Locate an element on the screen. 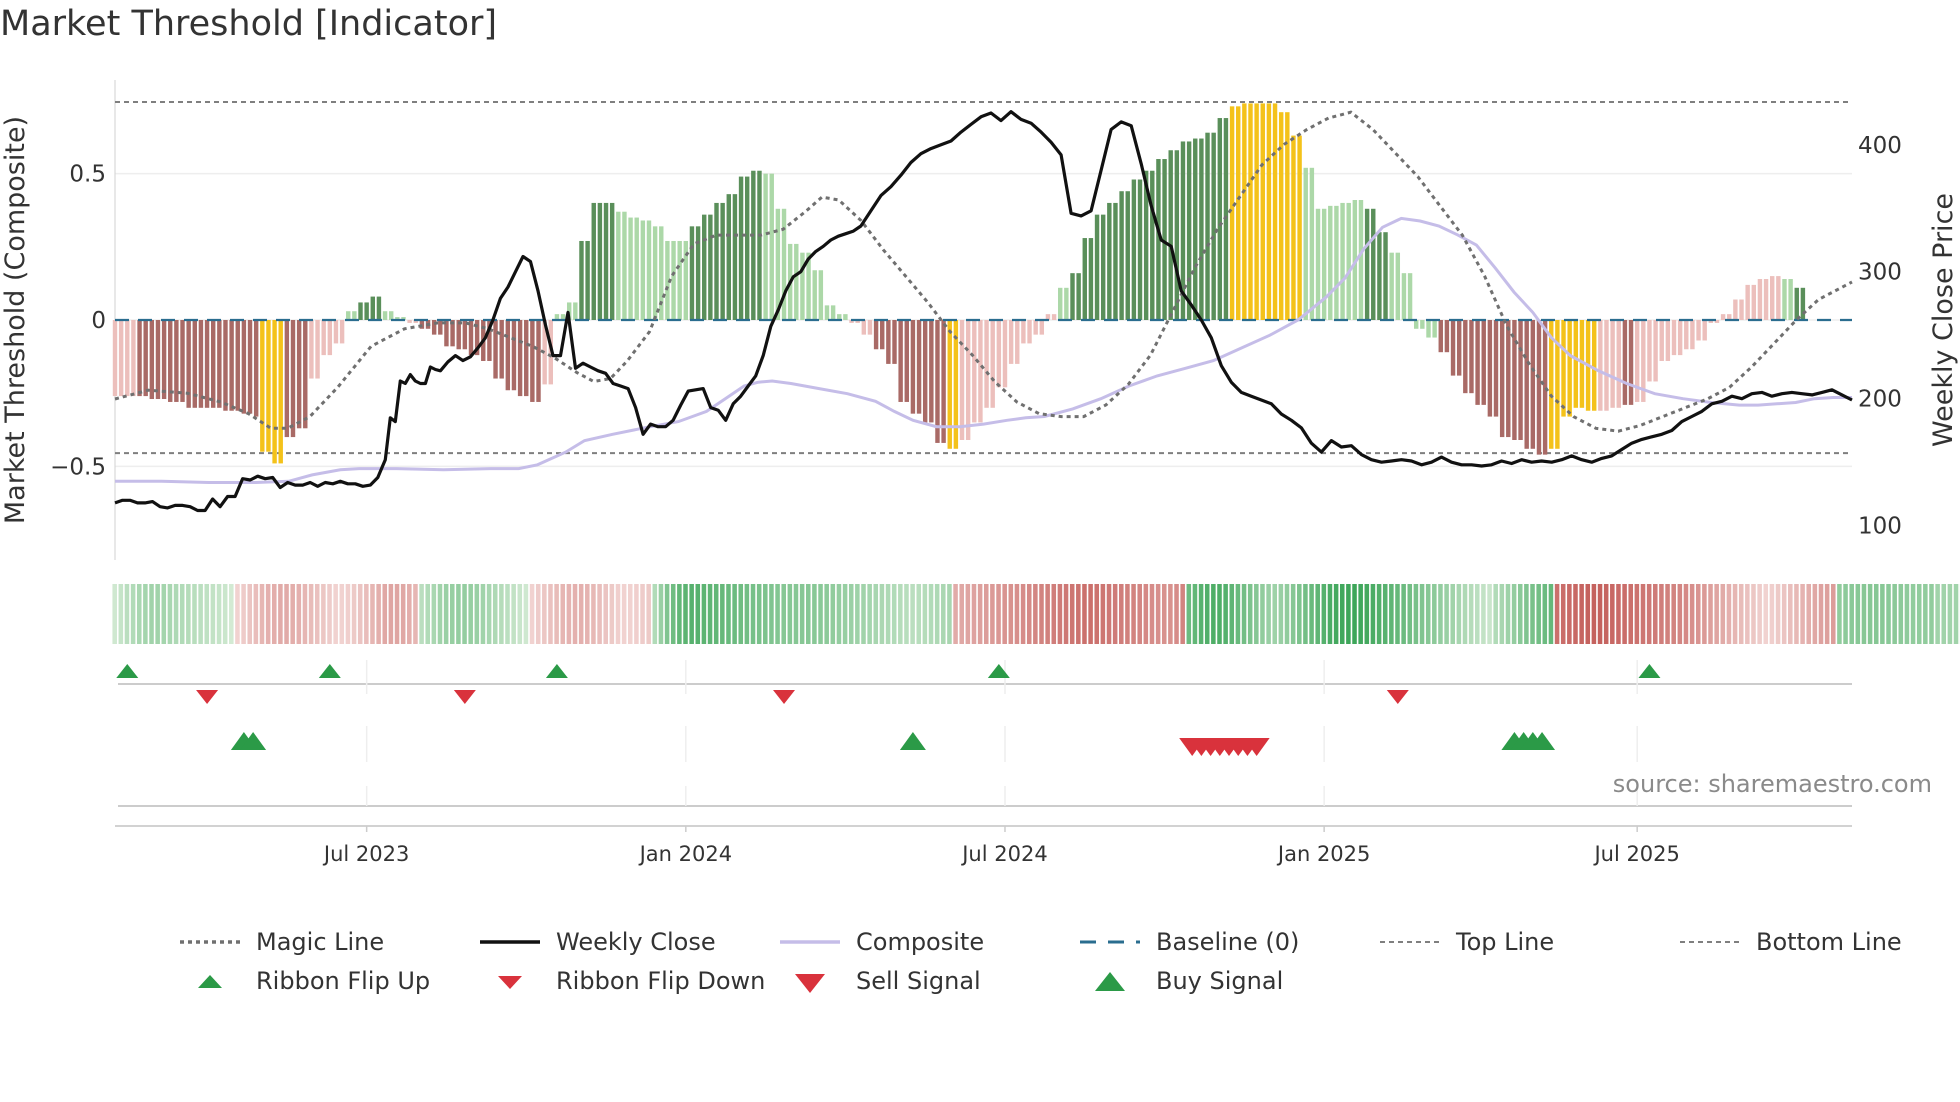 The height and width of the screenshot is (1102, 1960). y-axis-right-title: Weekly Close Price is located at coordinates (1943, 320).